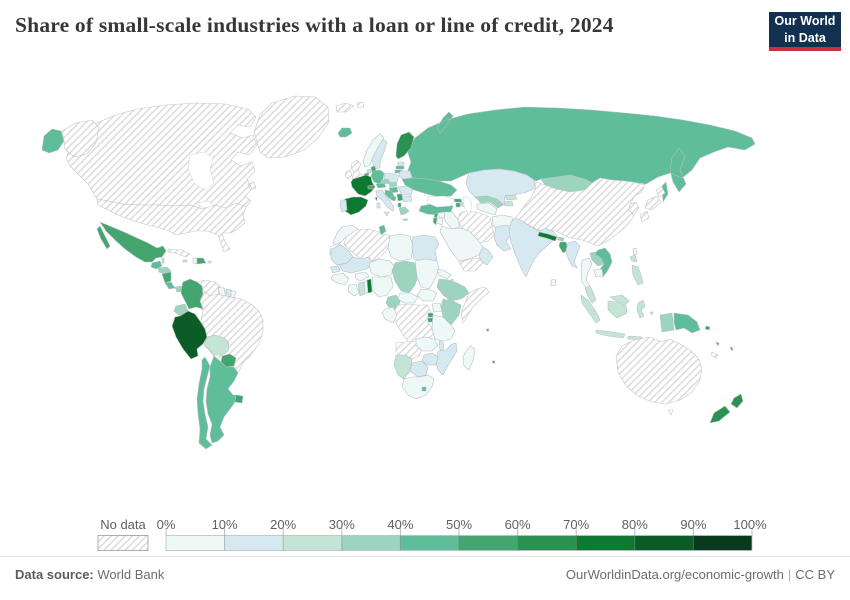 Image resolution: width=850 pixels, height=600 pixels. What do you see at coordinates (408, 298) in the screenshot?
I see `country-central-african-republic` at bounding box center [408, 298].